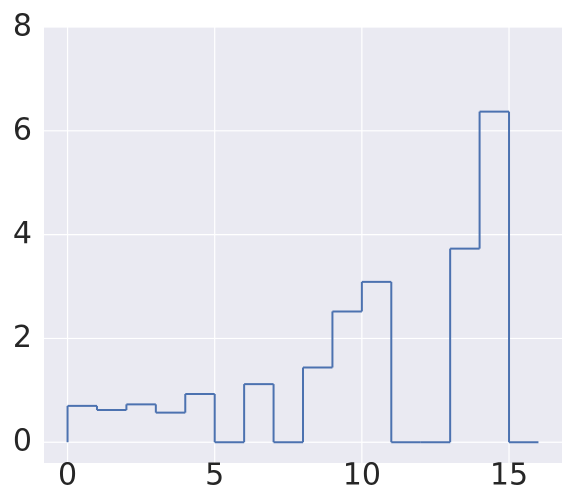 The width and height of the screenshot is (576, 504). I want to click on y-tick-label: 0, so click(22, 441).